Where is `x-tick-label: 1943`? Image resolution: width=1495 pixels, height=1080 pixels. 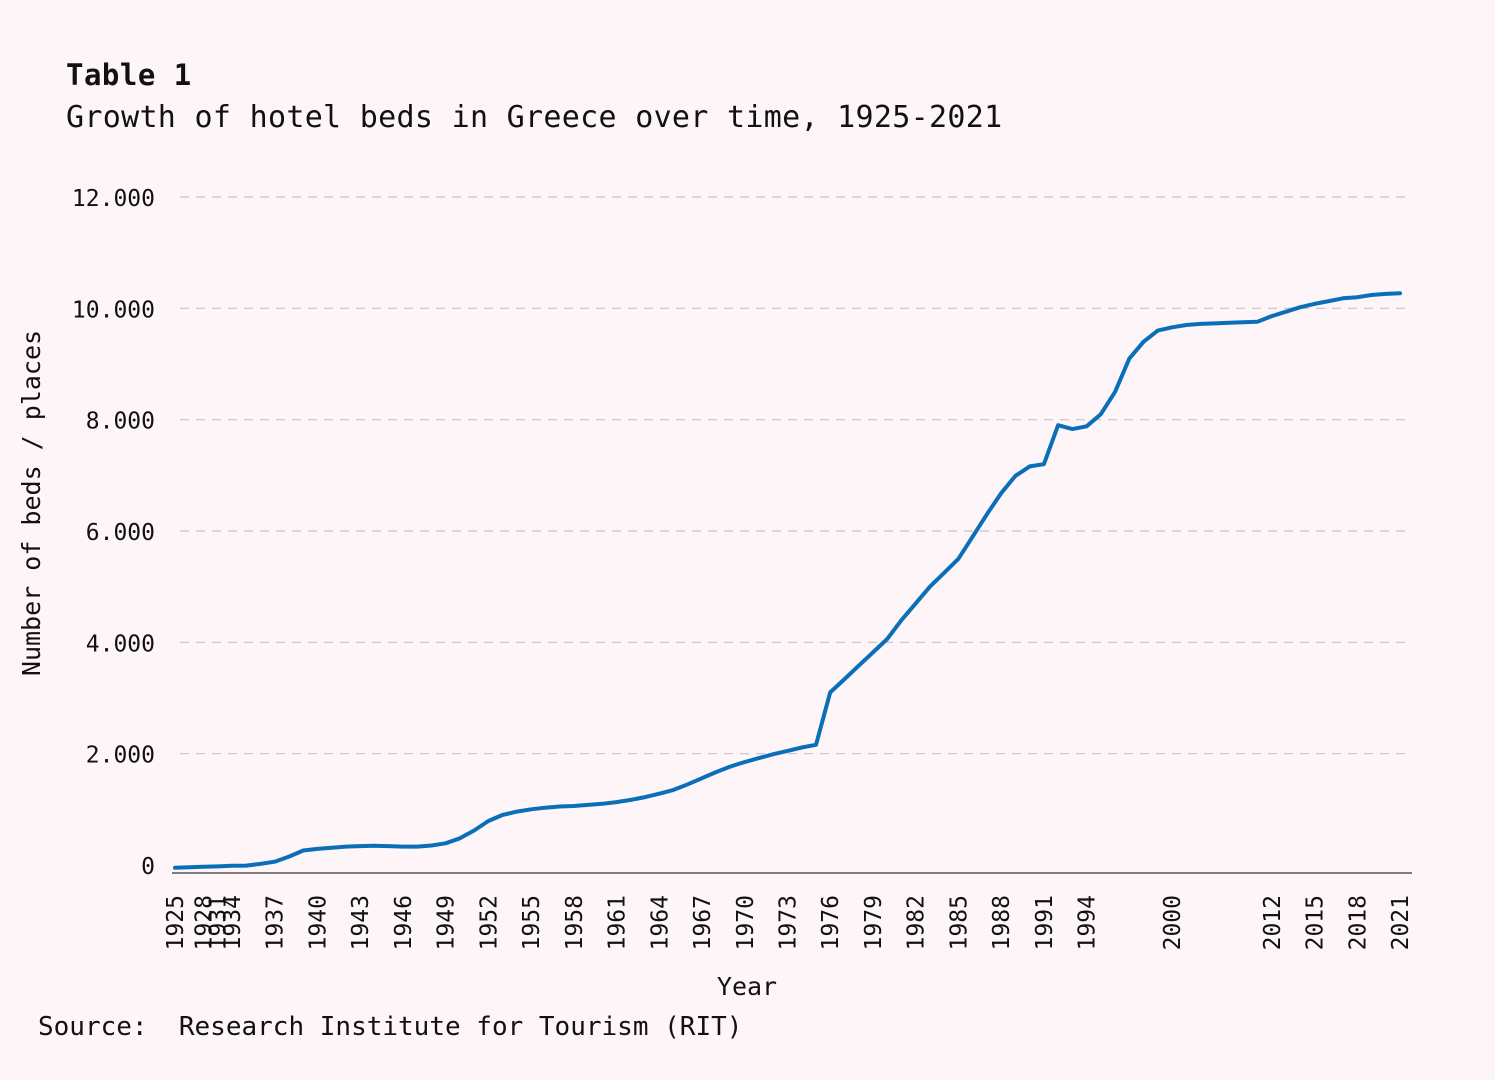
x-tick-label: 1943 is located at coordinates (361, 922).